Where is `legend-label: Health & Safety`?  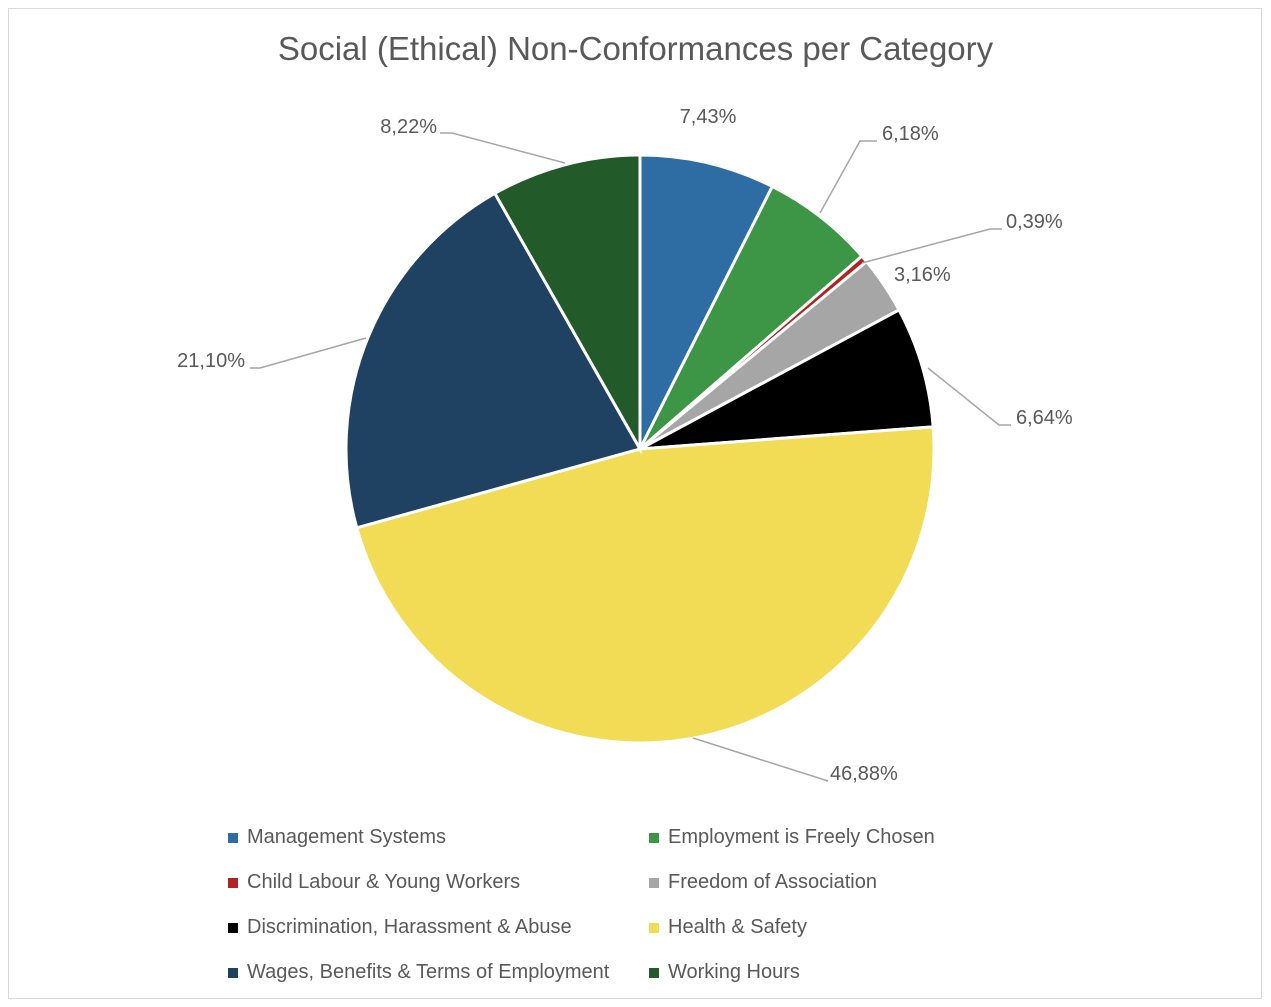
legend-label: Health & Safety is located at coordinates (737, 927).